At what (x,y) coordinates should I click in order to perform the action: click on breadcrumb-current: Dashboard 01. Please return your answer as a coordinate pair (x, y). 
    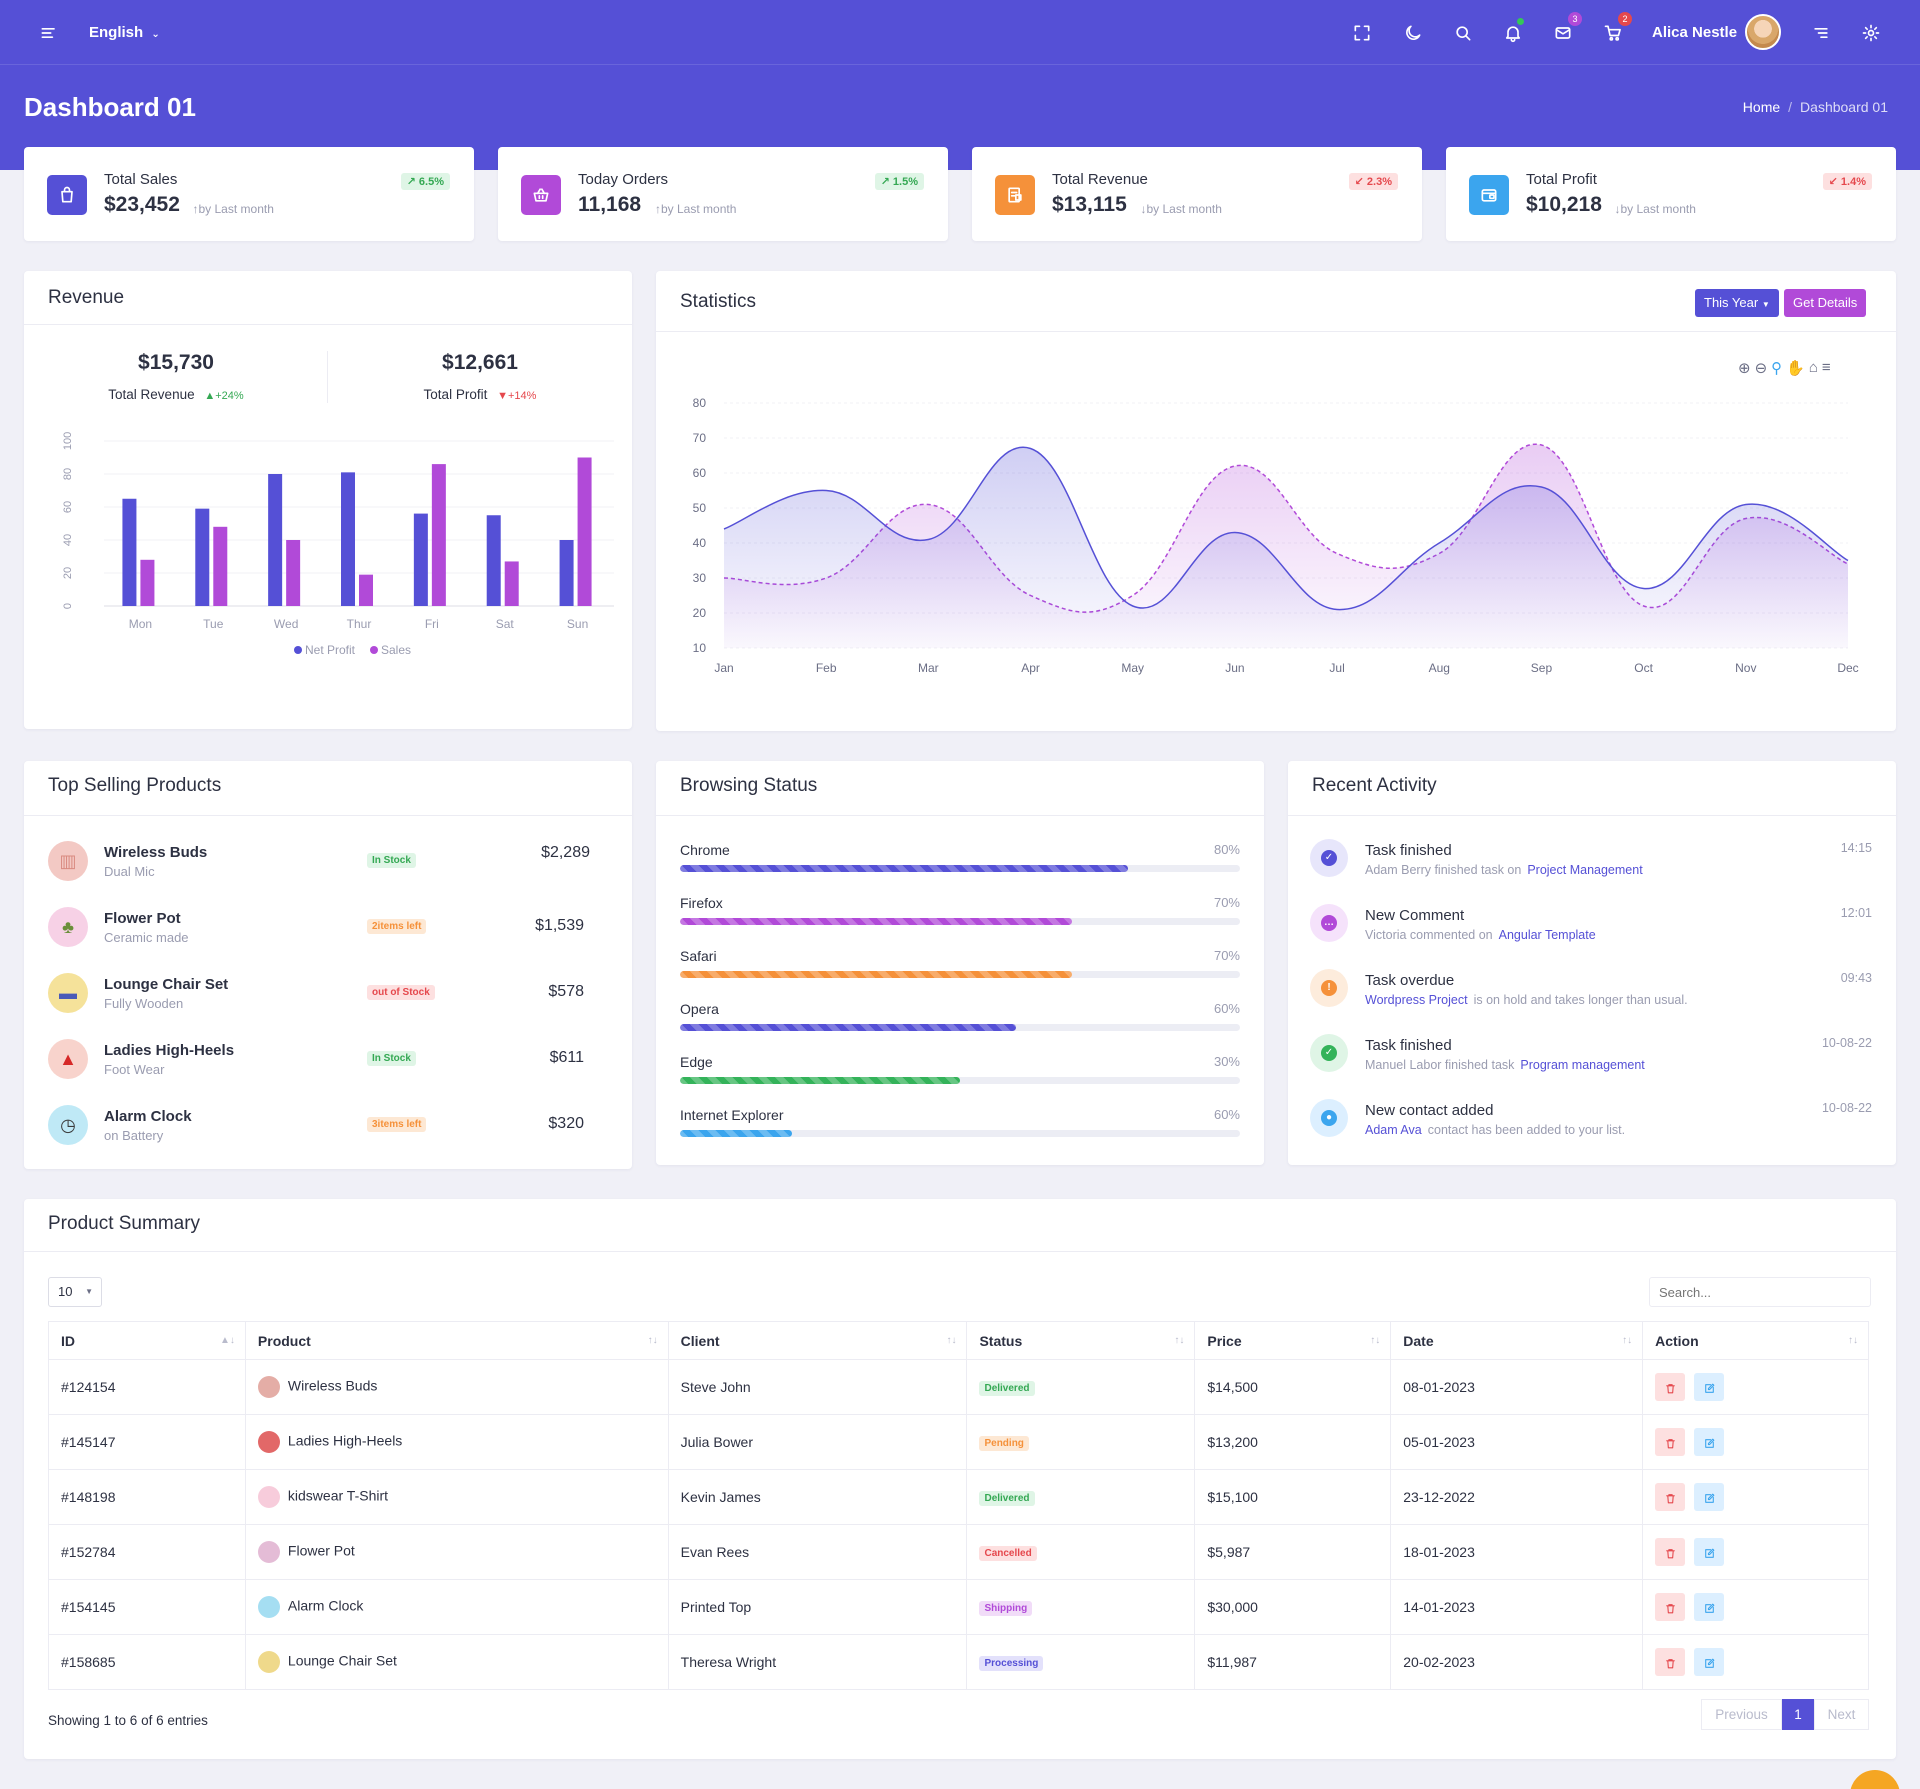
    Looking at the image, I should click on (1844, 107).